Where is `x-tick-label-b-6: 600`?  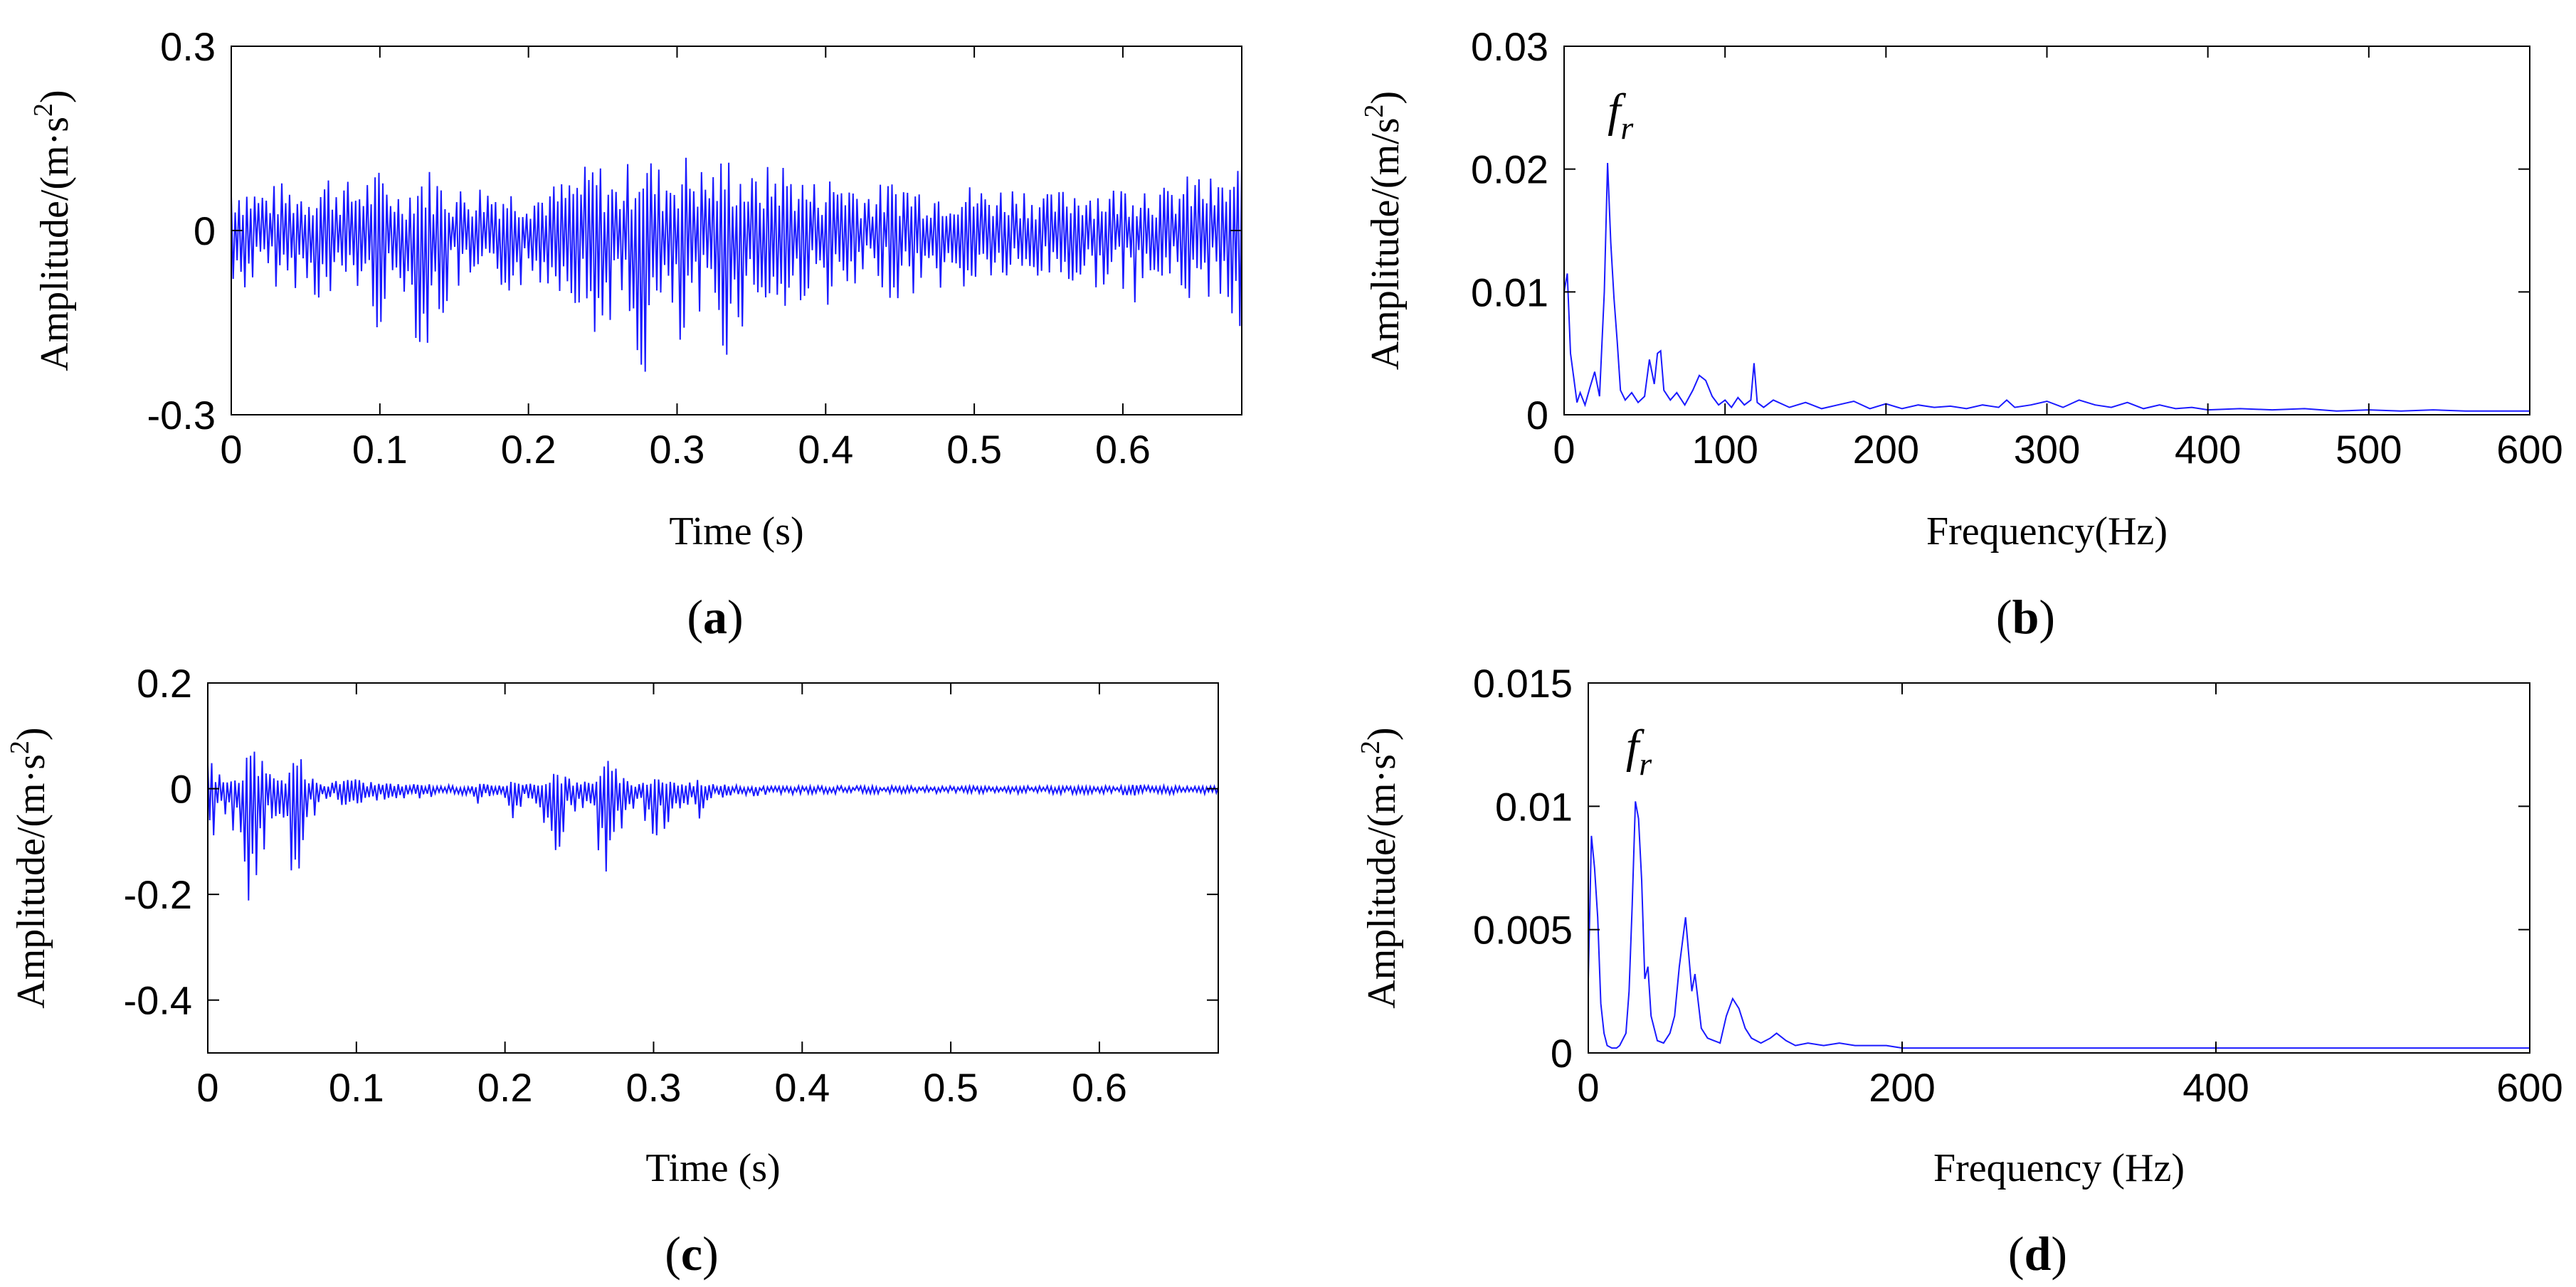 x-tick-label-b-6: 600 is located at coordinates (2529, 449).